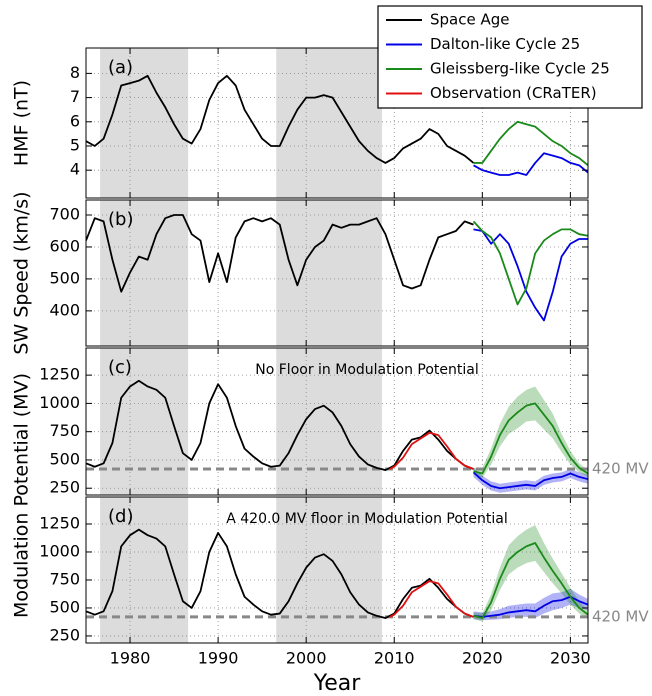  Describe the element at coordinates (120, 516) in the screenshot. I see `panel-label: (d)` at that location.